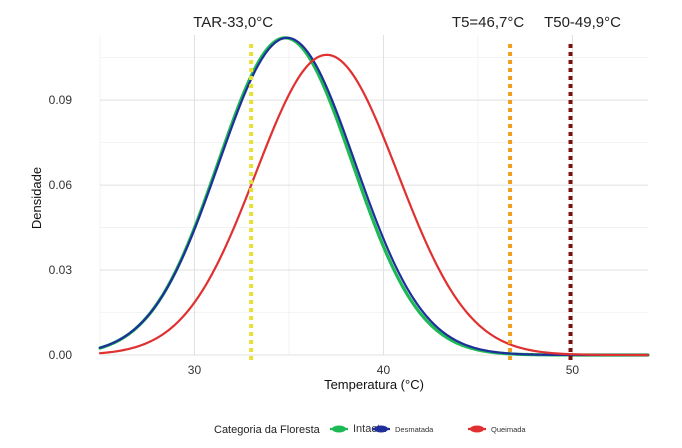 This screenshot has height=448, width=682. Describe the element at coordinates (573, 370) in the screenshot. I see `x-tick-label: 50` at that location.